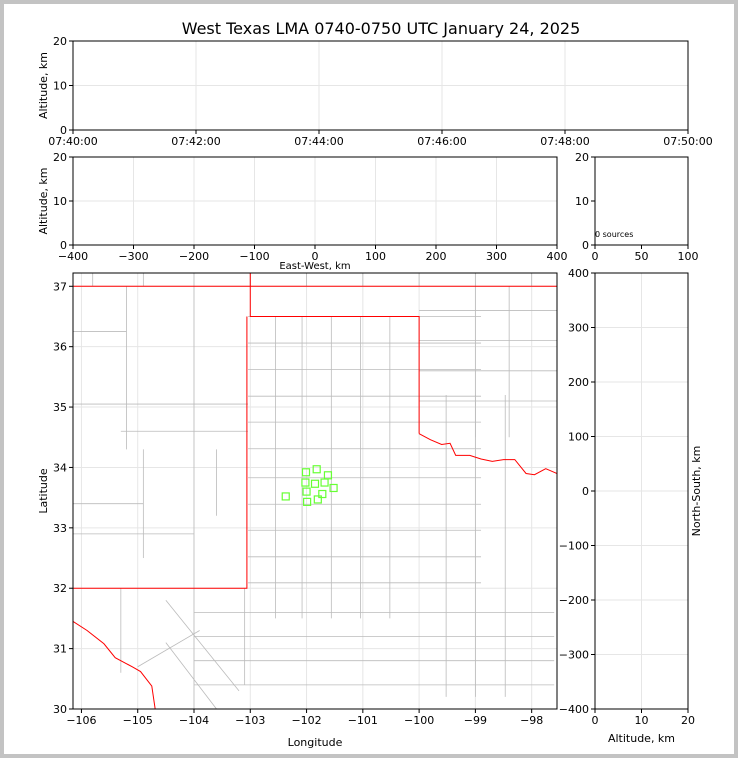 The image size is (738, 758). I want to click on map-ytick-label: 36, so click(60, 347).